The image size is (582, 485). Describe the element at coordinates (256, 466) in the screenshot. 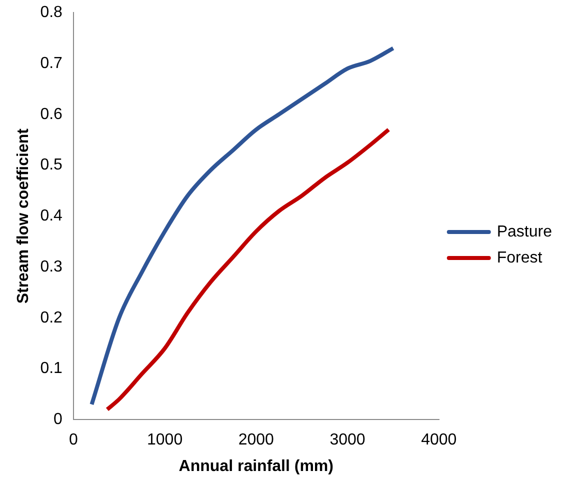

I see `x-axis-title: Annual rainfall (mm)` at that location.